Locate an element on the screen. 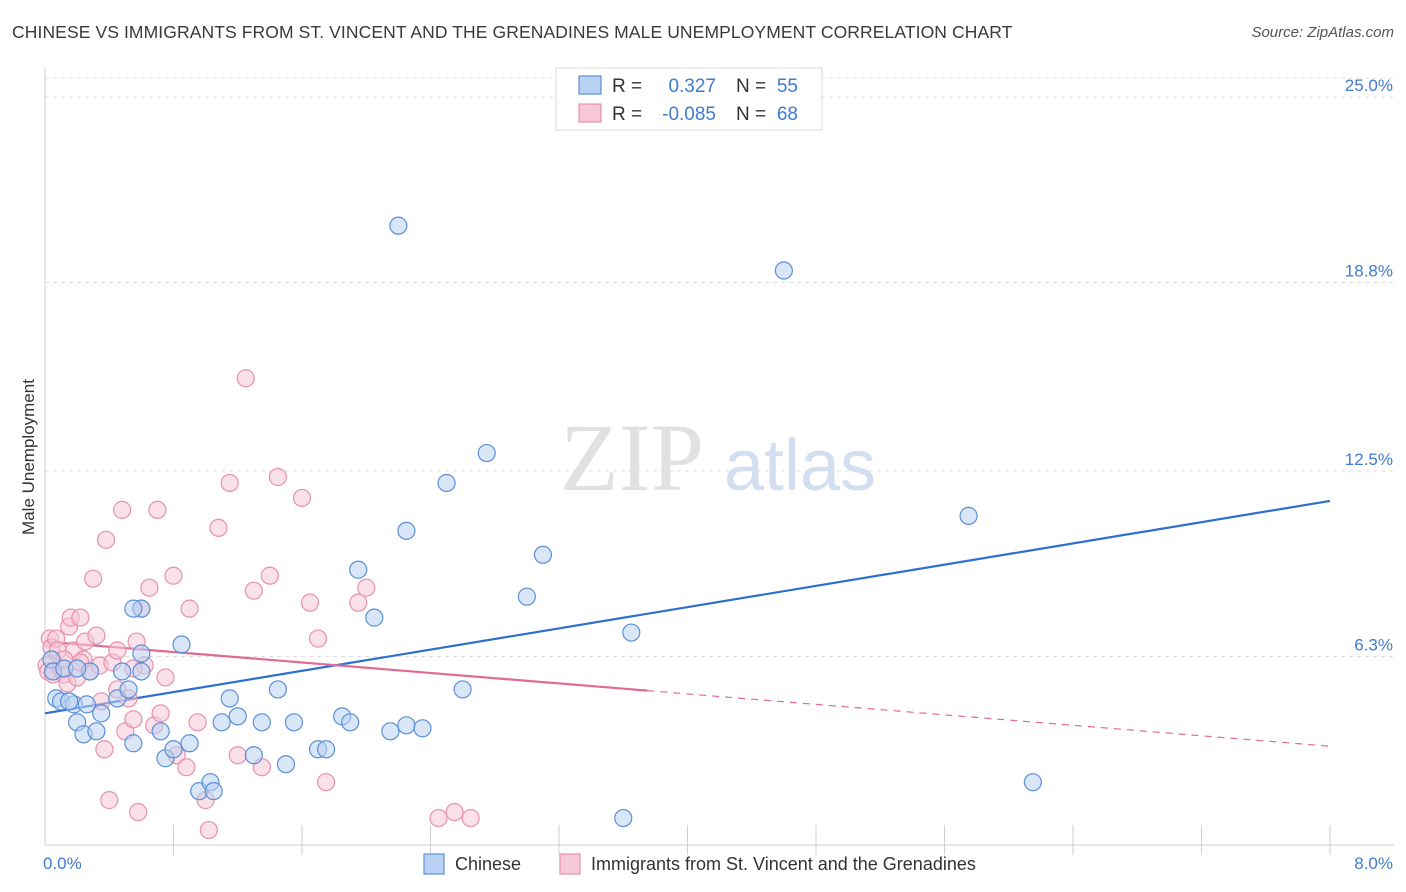 This screenshot has height=892, width=1406. y-tick-label-1: 12.5% is located at coordinates (1369, 459).